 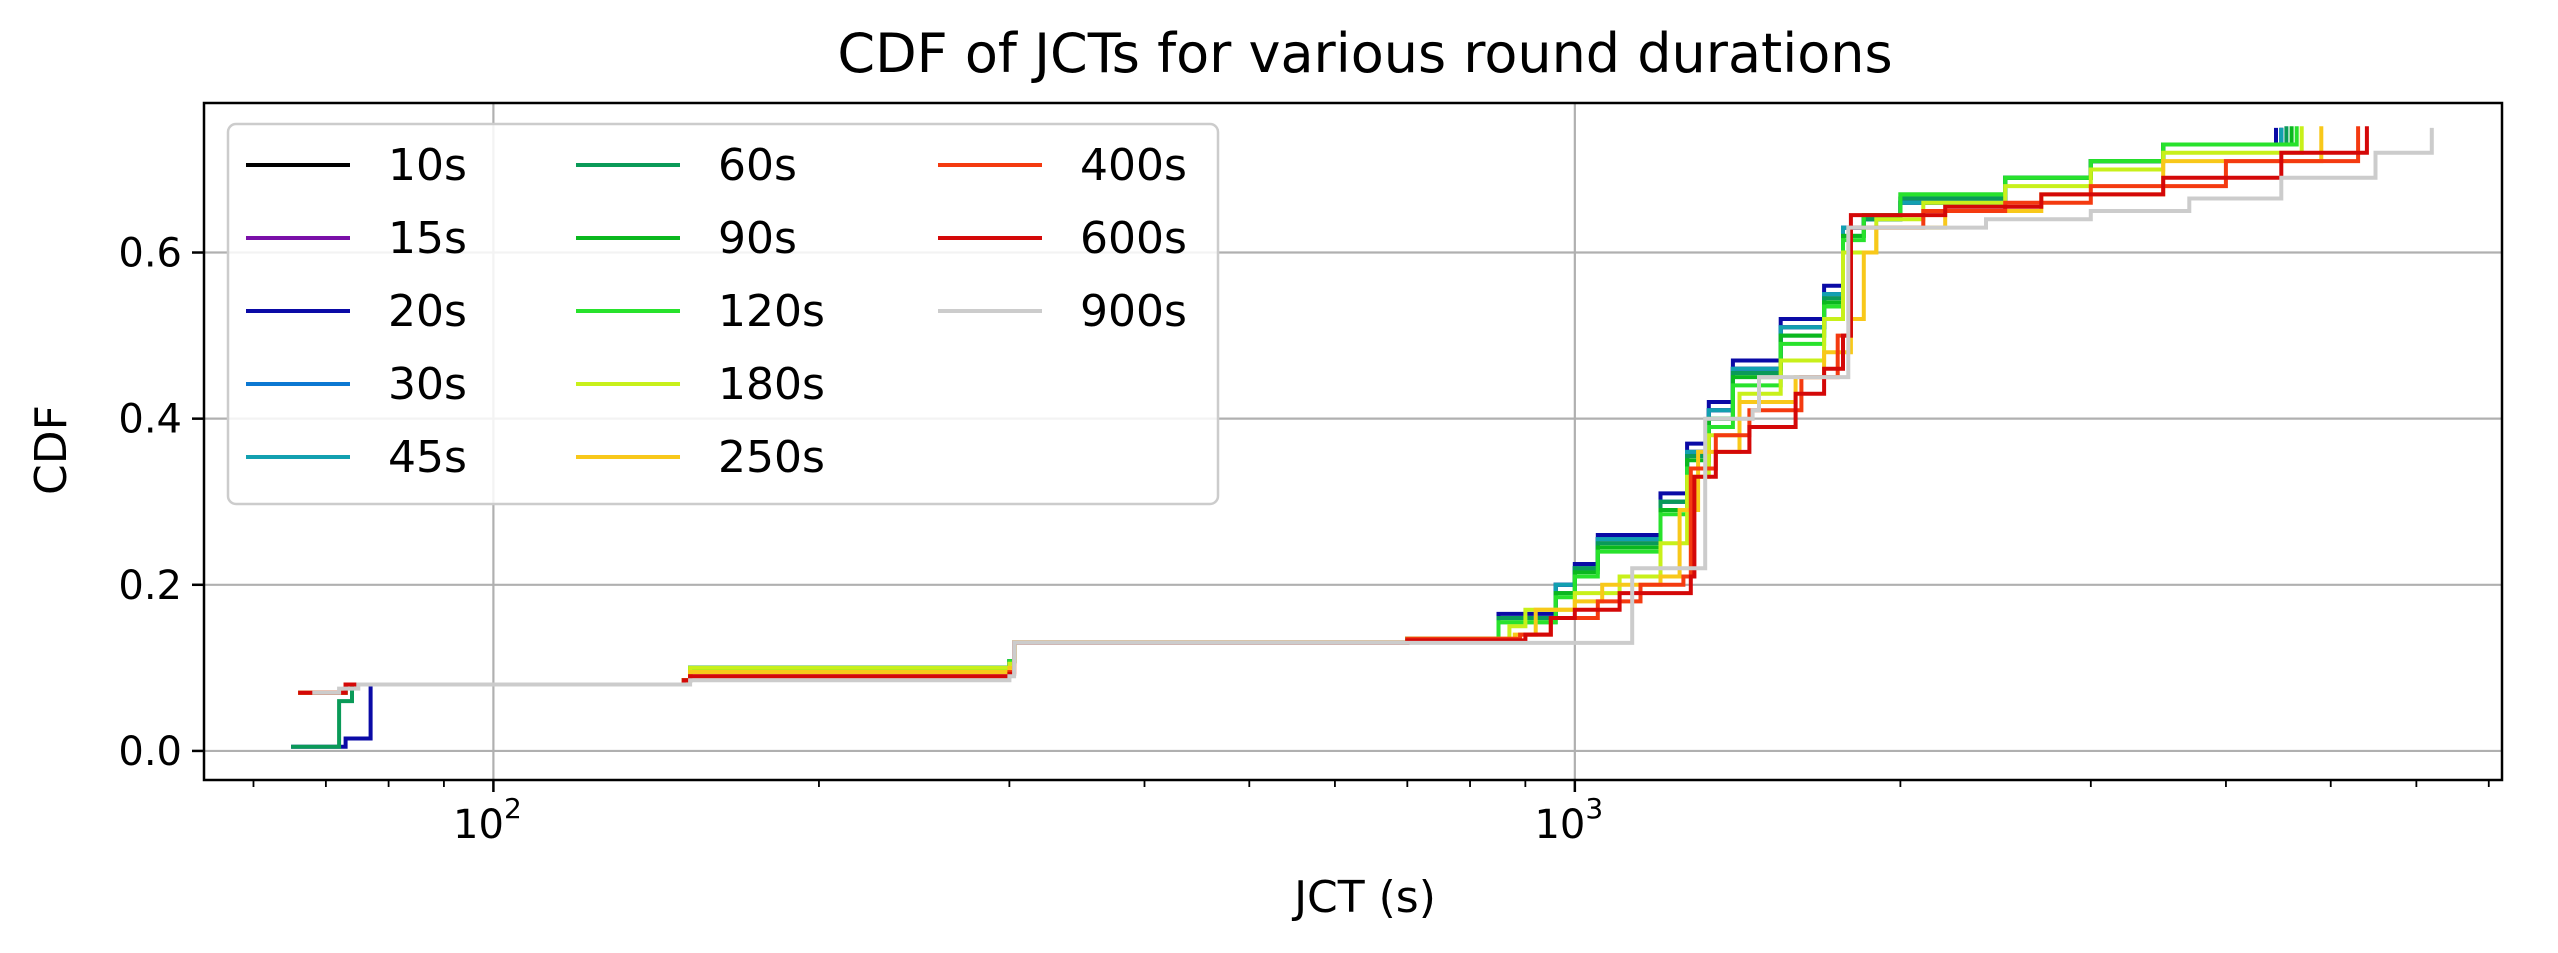 I want to click on legend-label-30s: 30s, so click(x=427, y=384).